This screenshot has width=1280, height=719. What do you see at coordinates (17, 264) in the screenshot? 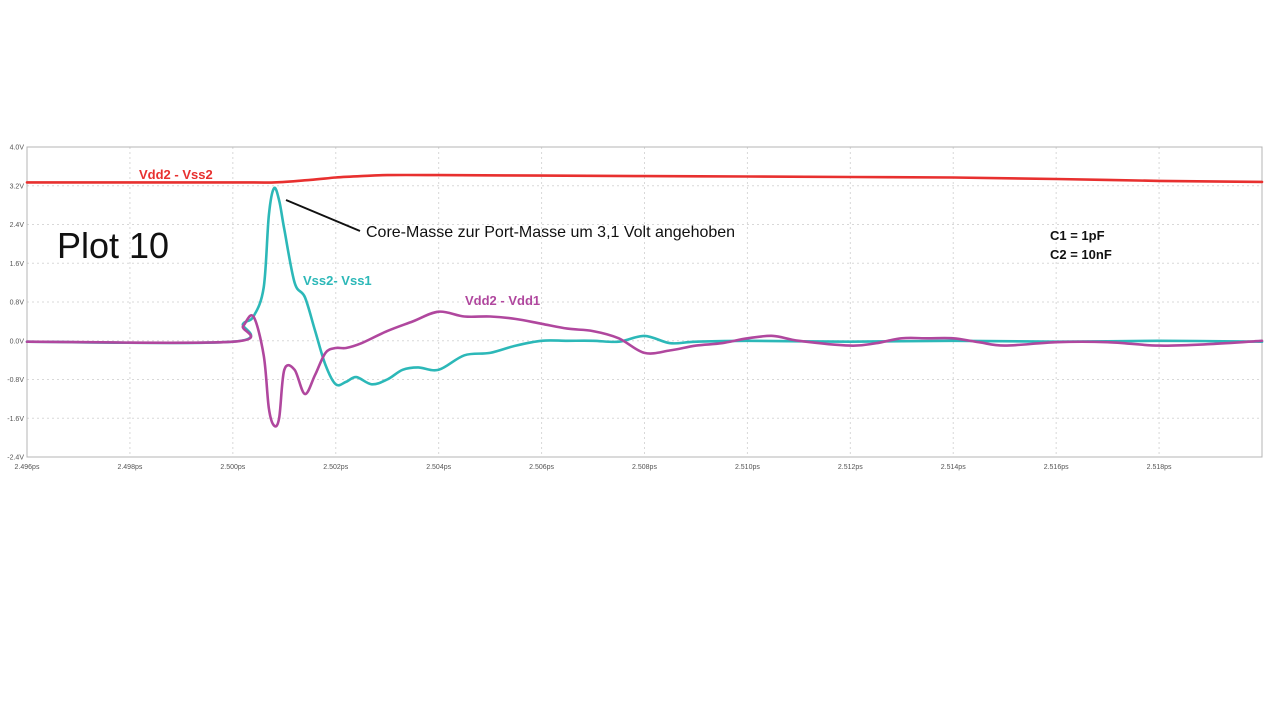
I see `y-tick-label: 1.6V` at bounding box center [17, 264].